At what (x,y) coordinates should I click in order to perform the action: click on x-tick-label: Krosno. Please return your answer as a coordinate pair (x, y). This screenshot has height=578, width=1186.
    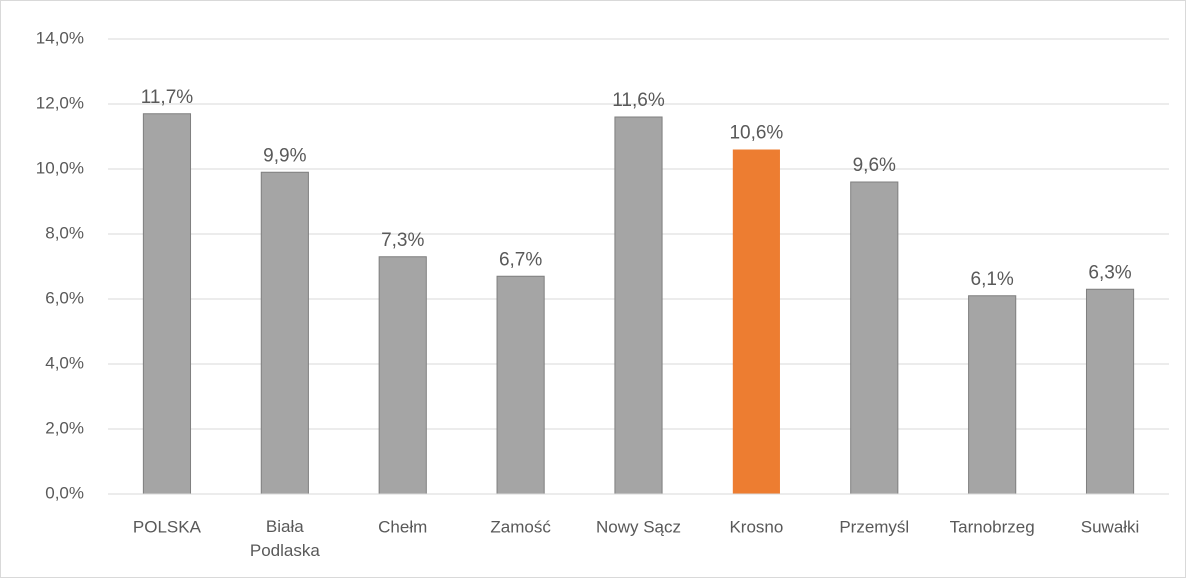
    Looking at the image, I should click on (756, 526).